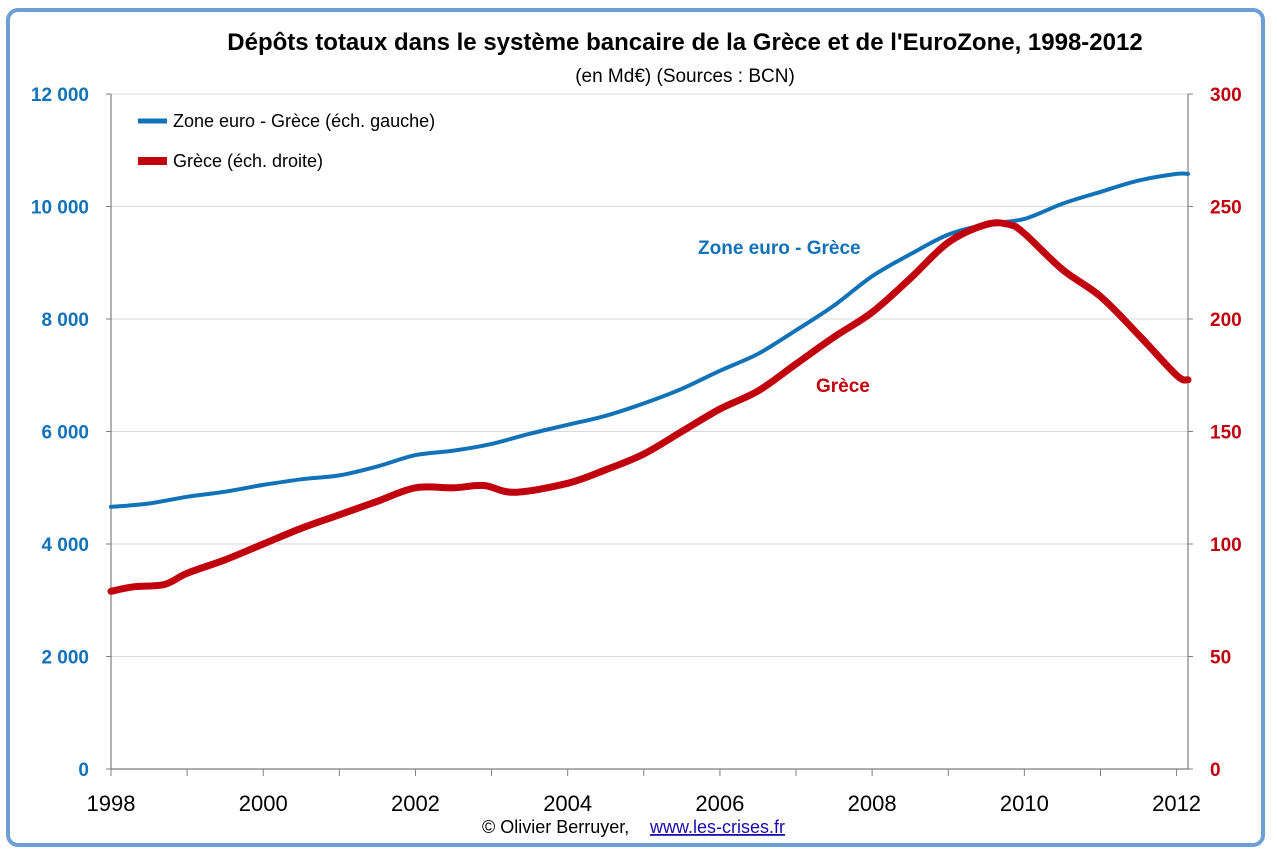  What do you see at coordinates (1024, 803) in the screenshot?
I see `x-tick-label: 2010` at bounding box center [1024, 803].